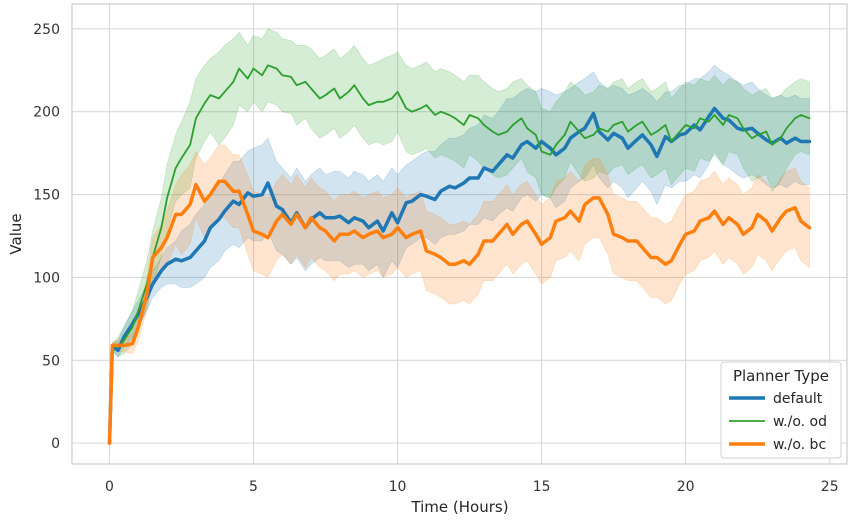 The width and height of the screenshot is (858, 524). What do you see at coordinates (798, 399) in the screenshot?
I see `legend-label-default: default` at bounding box center [798, 399].